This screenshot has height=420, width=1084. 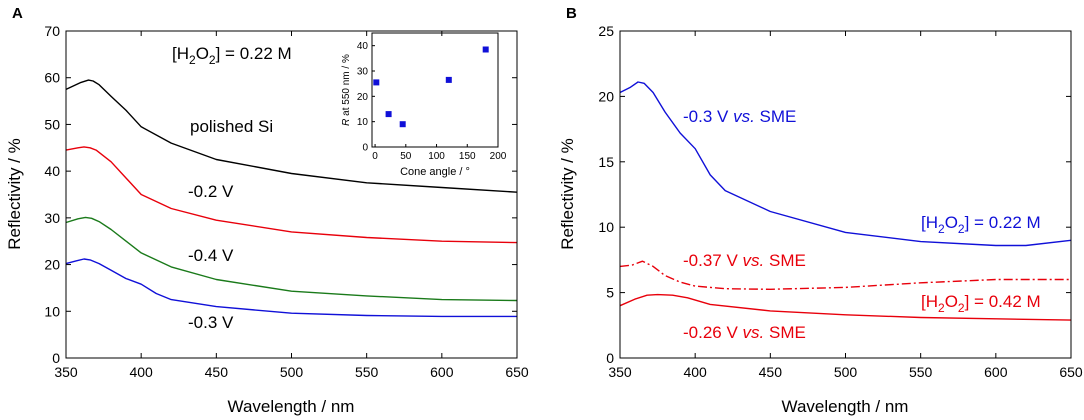 What do you see at coordinates (52, 31) in the screenshot?
I see `panel-a-y-tick-label: 70` at bounding box center [52, 31].